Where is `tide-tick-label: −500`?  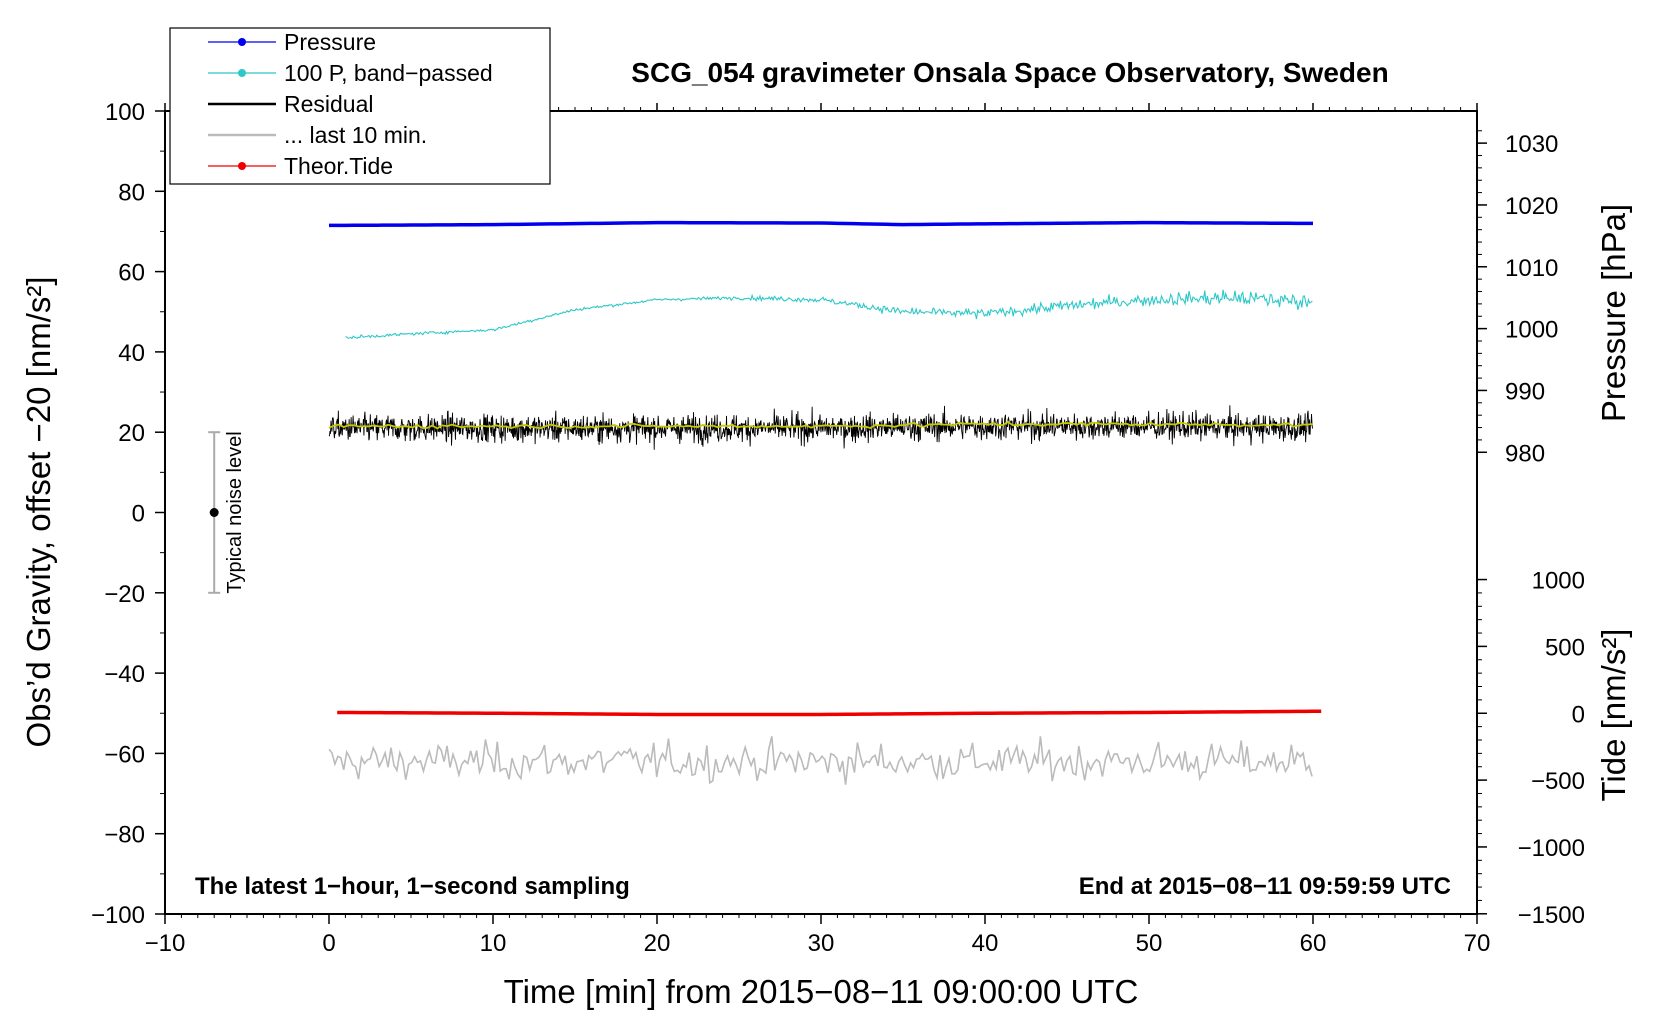 tide-tick-label: −500 is located at coordinates (1558, 781).